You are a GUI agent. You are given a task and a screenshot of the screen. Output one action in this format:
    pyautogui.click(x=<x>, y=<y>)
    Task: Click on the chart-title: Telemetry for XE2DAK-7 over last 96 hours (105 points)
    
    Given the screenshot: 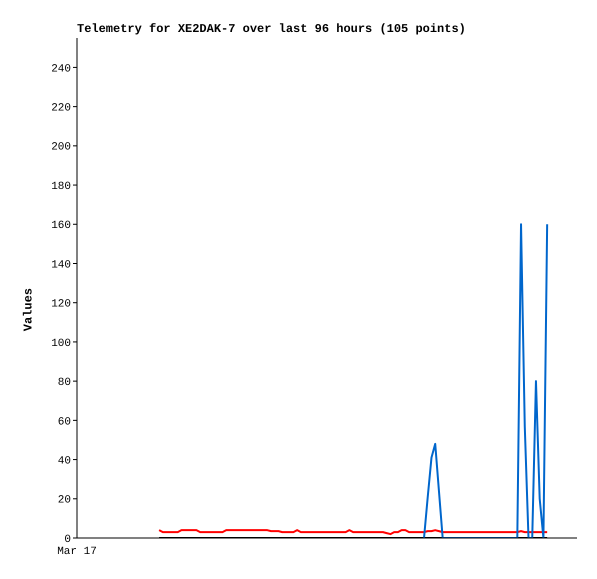 What is the action you would take?
    pyautogui.click(x=271, y=29)
    